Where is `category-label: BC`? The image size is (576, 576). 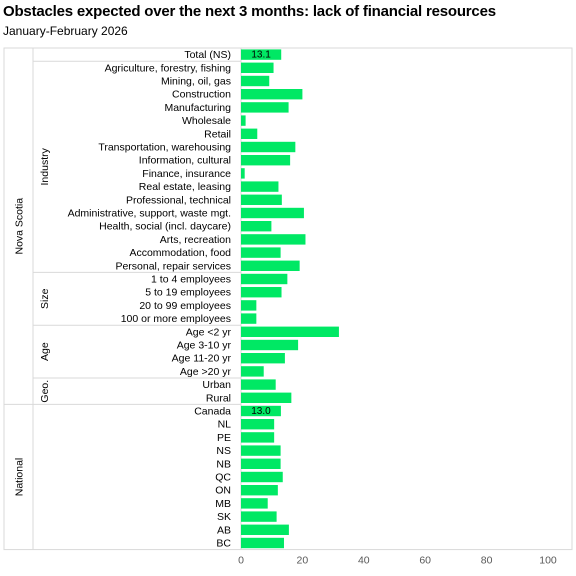
category-label: BC is located at coordinates (223, 544).